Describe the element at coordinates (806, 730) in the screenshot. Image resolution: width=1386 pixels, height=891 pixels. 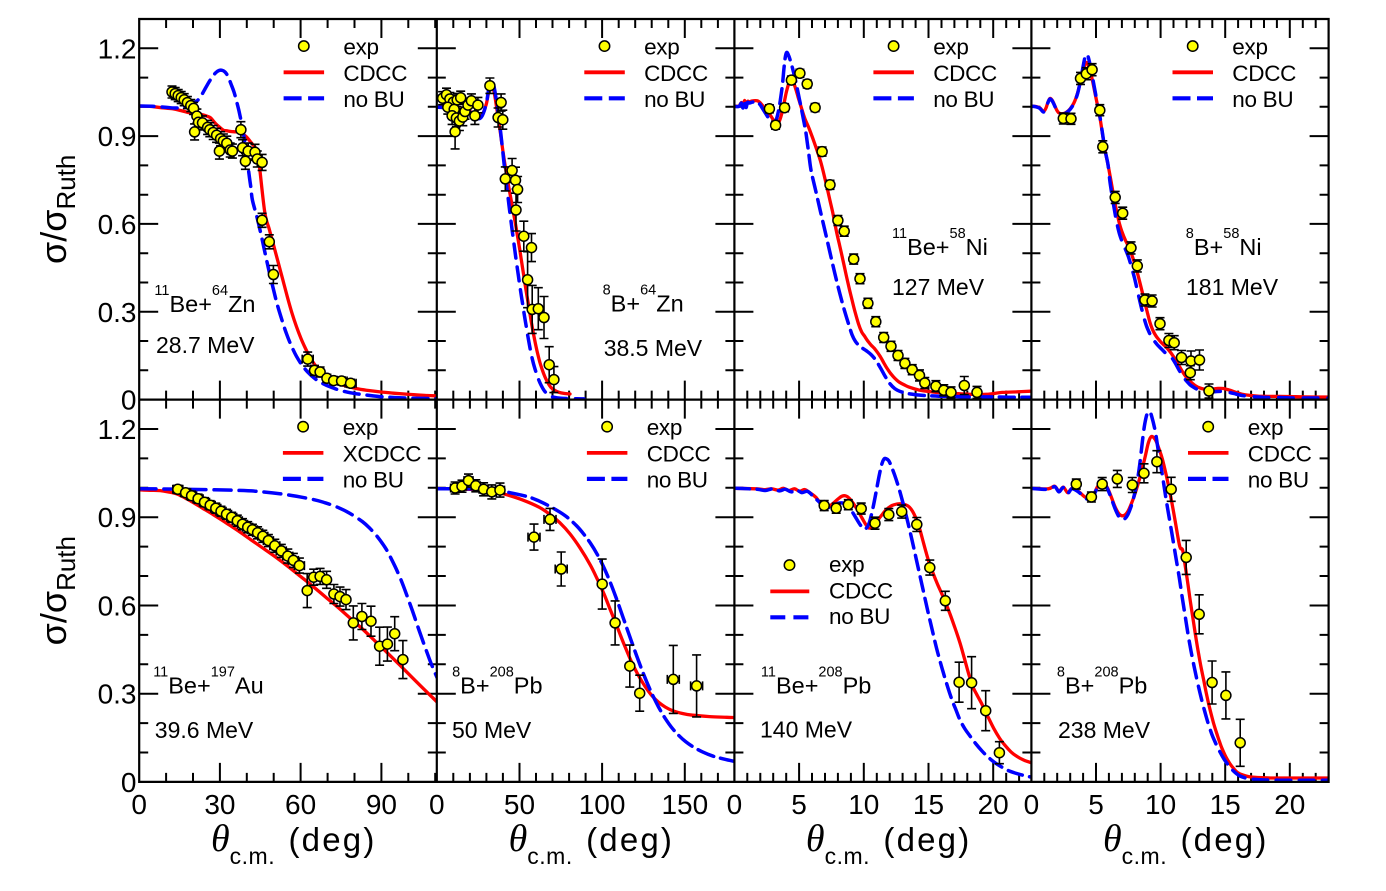
I see `svg-text: 140 MeV` at that location.